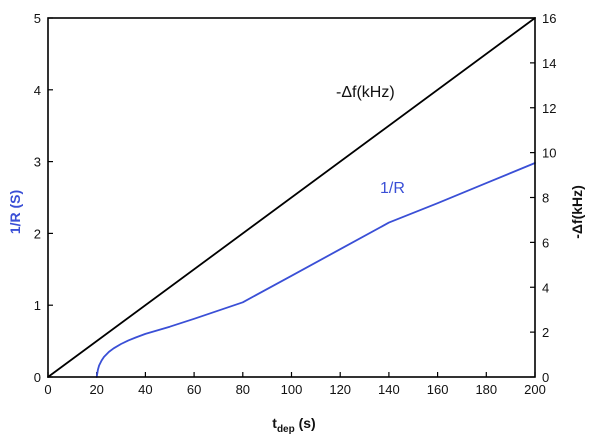 The height and width of the screenshot is (443, 590). Describe the element at coordinates (545, 287) in the screenshot. I see `y-right-tick-label: 4` at that location.